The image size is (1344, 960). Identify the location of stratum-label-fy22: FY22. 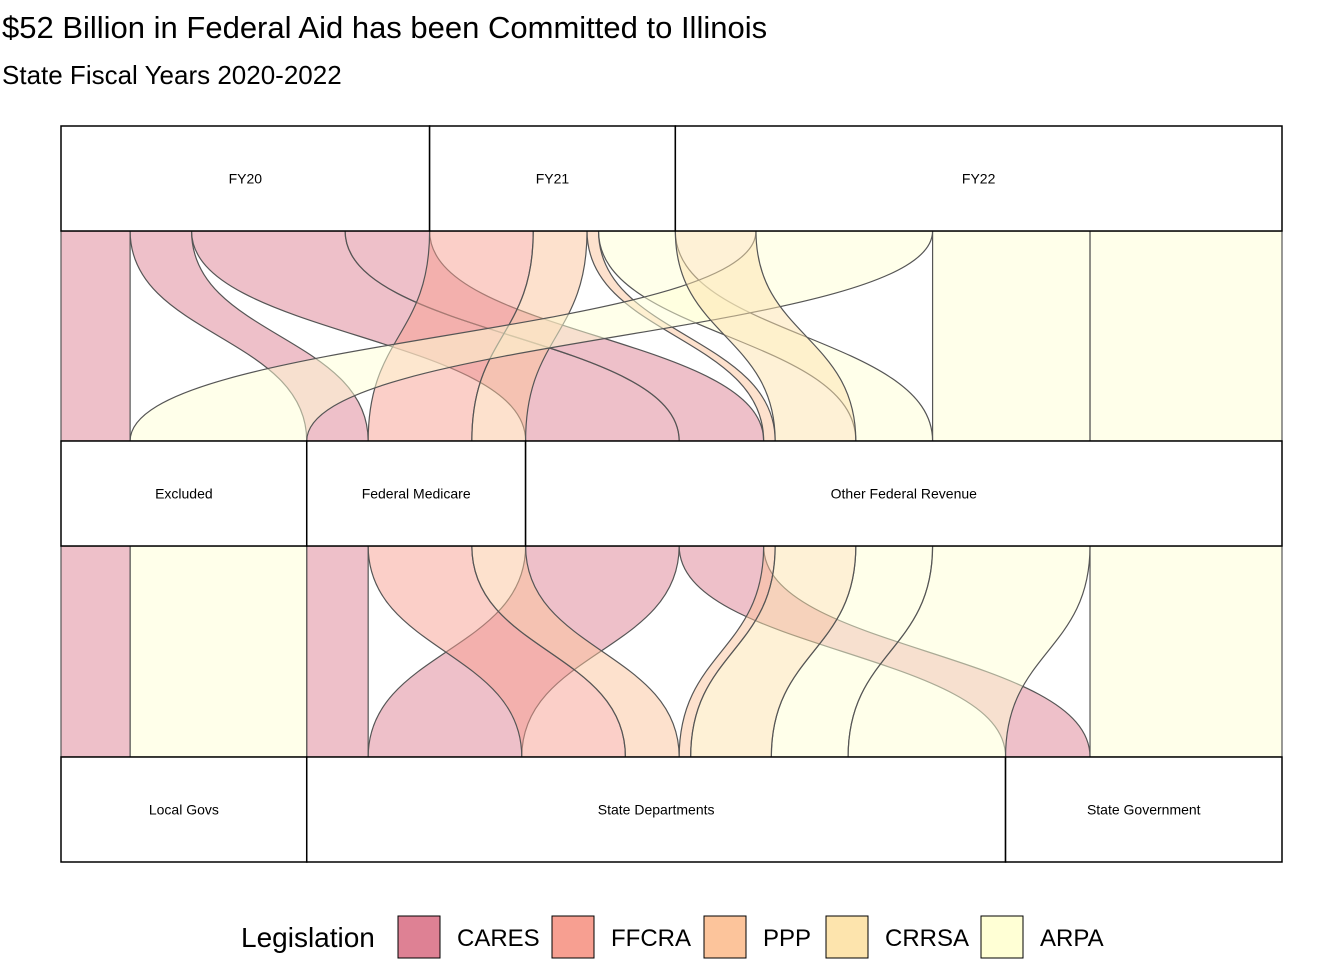
(979, 179).